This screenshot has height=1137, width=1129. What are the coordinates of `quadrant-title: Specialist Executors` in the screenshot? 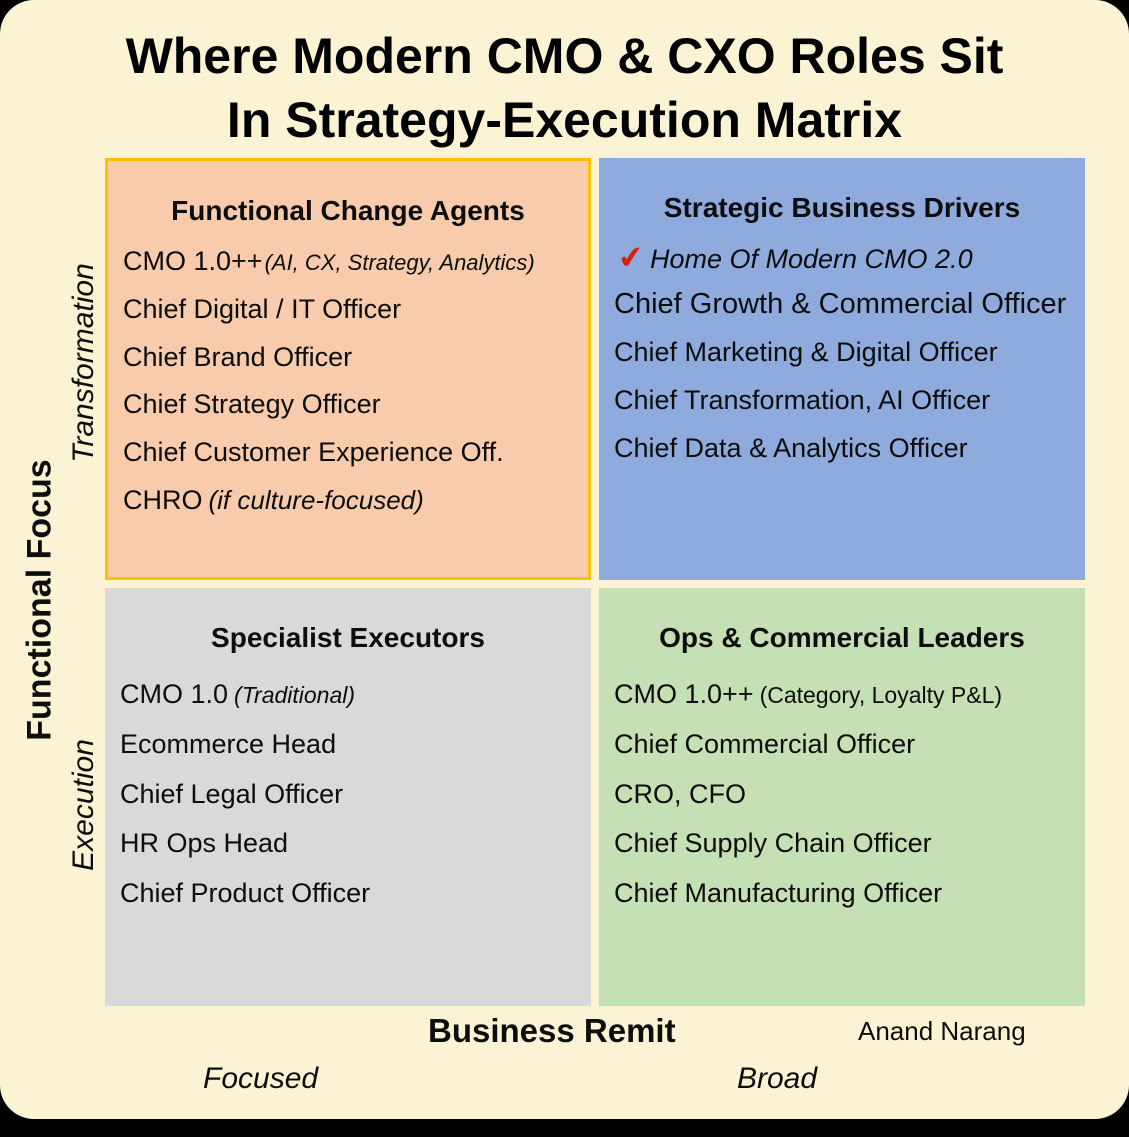 It's located at (348, 637).